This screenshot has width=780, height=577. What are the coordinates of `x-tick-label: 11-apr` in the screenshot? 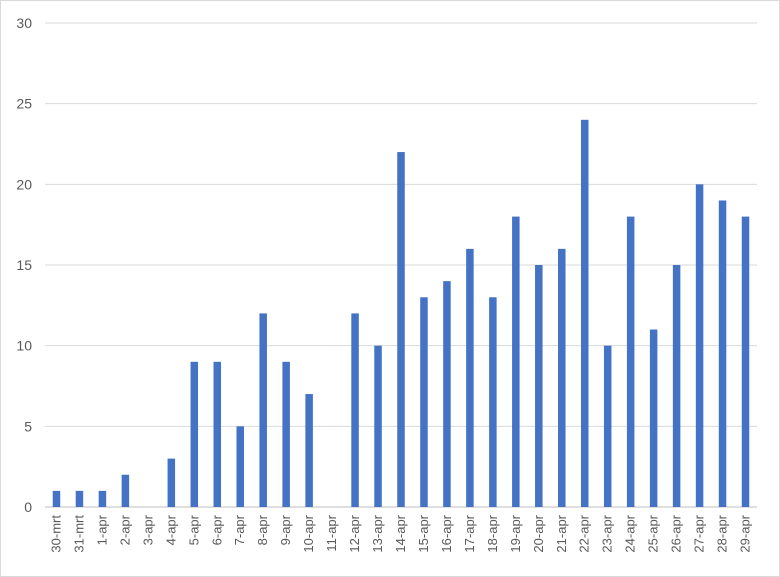 It's located at (331, 532).